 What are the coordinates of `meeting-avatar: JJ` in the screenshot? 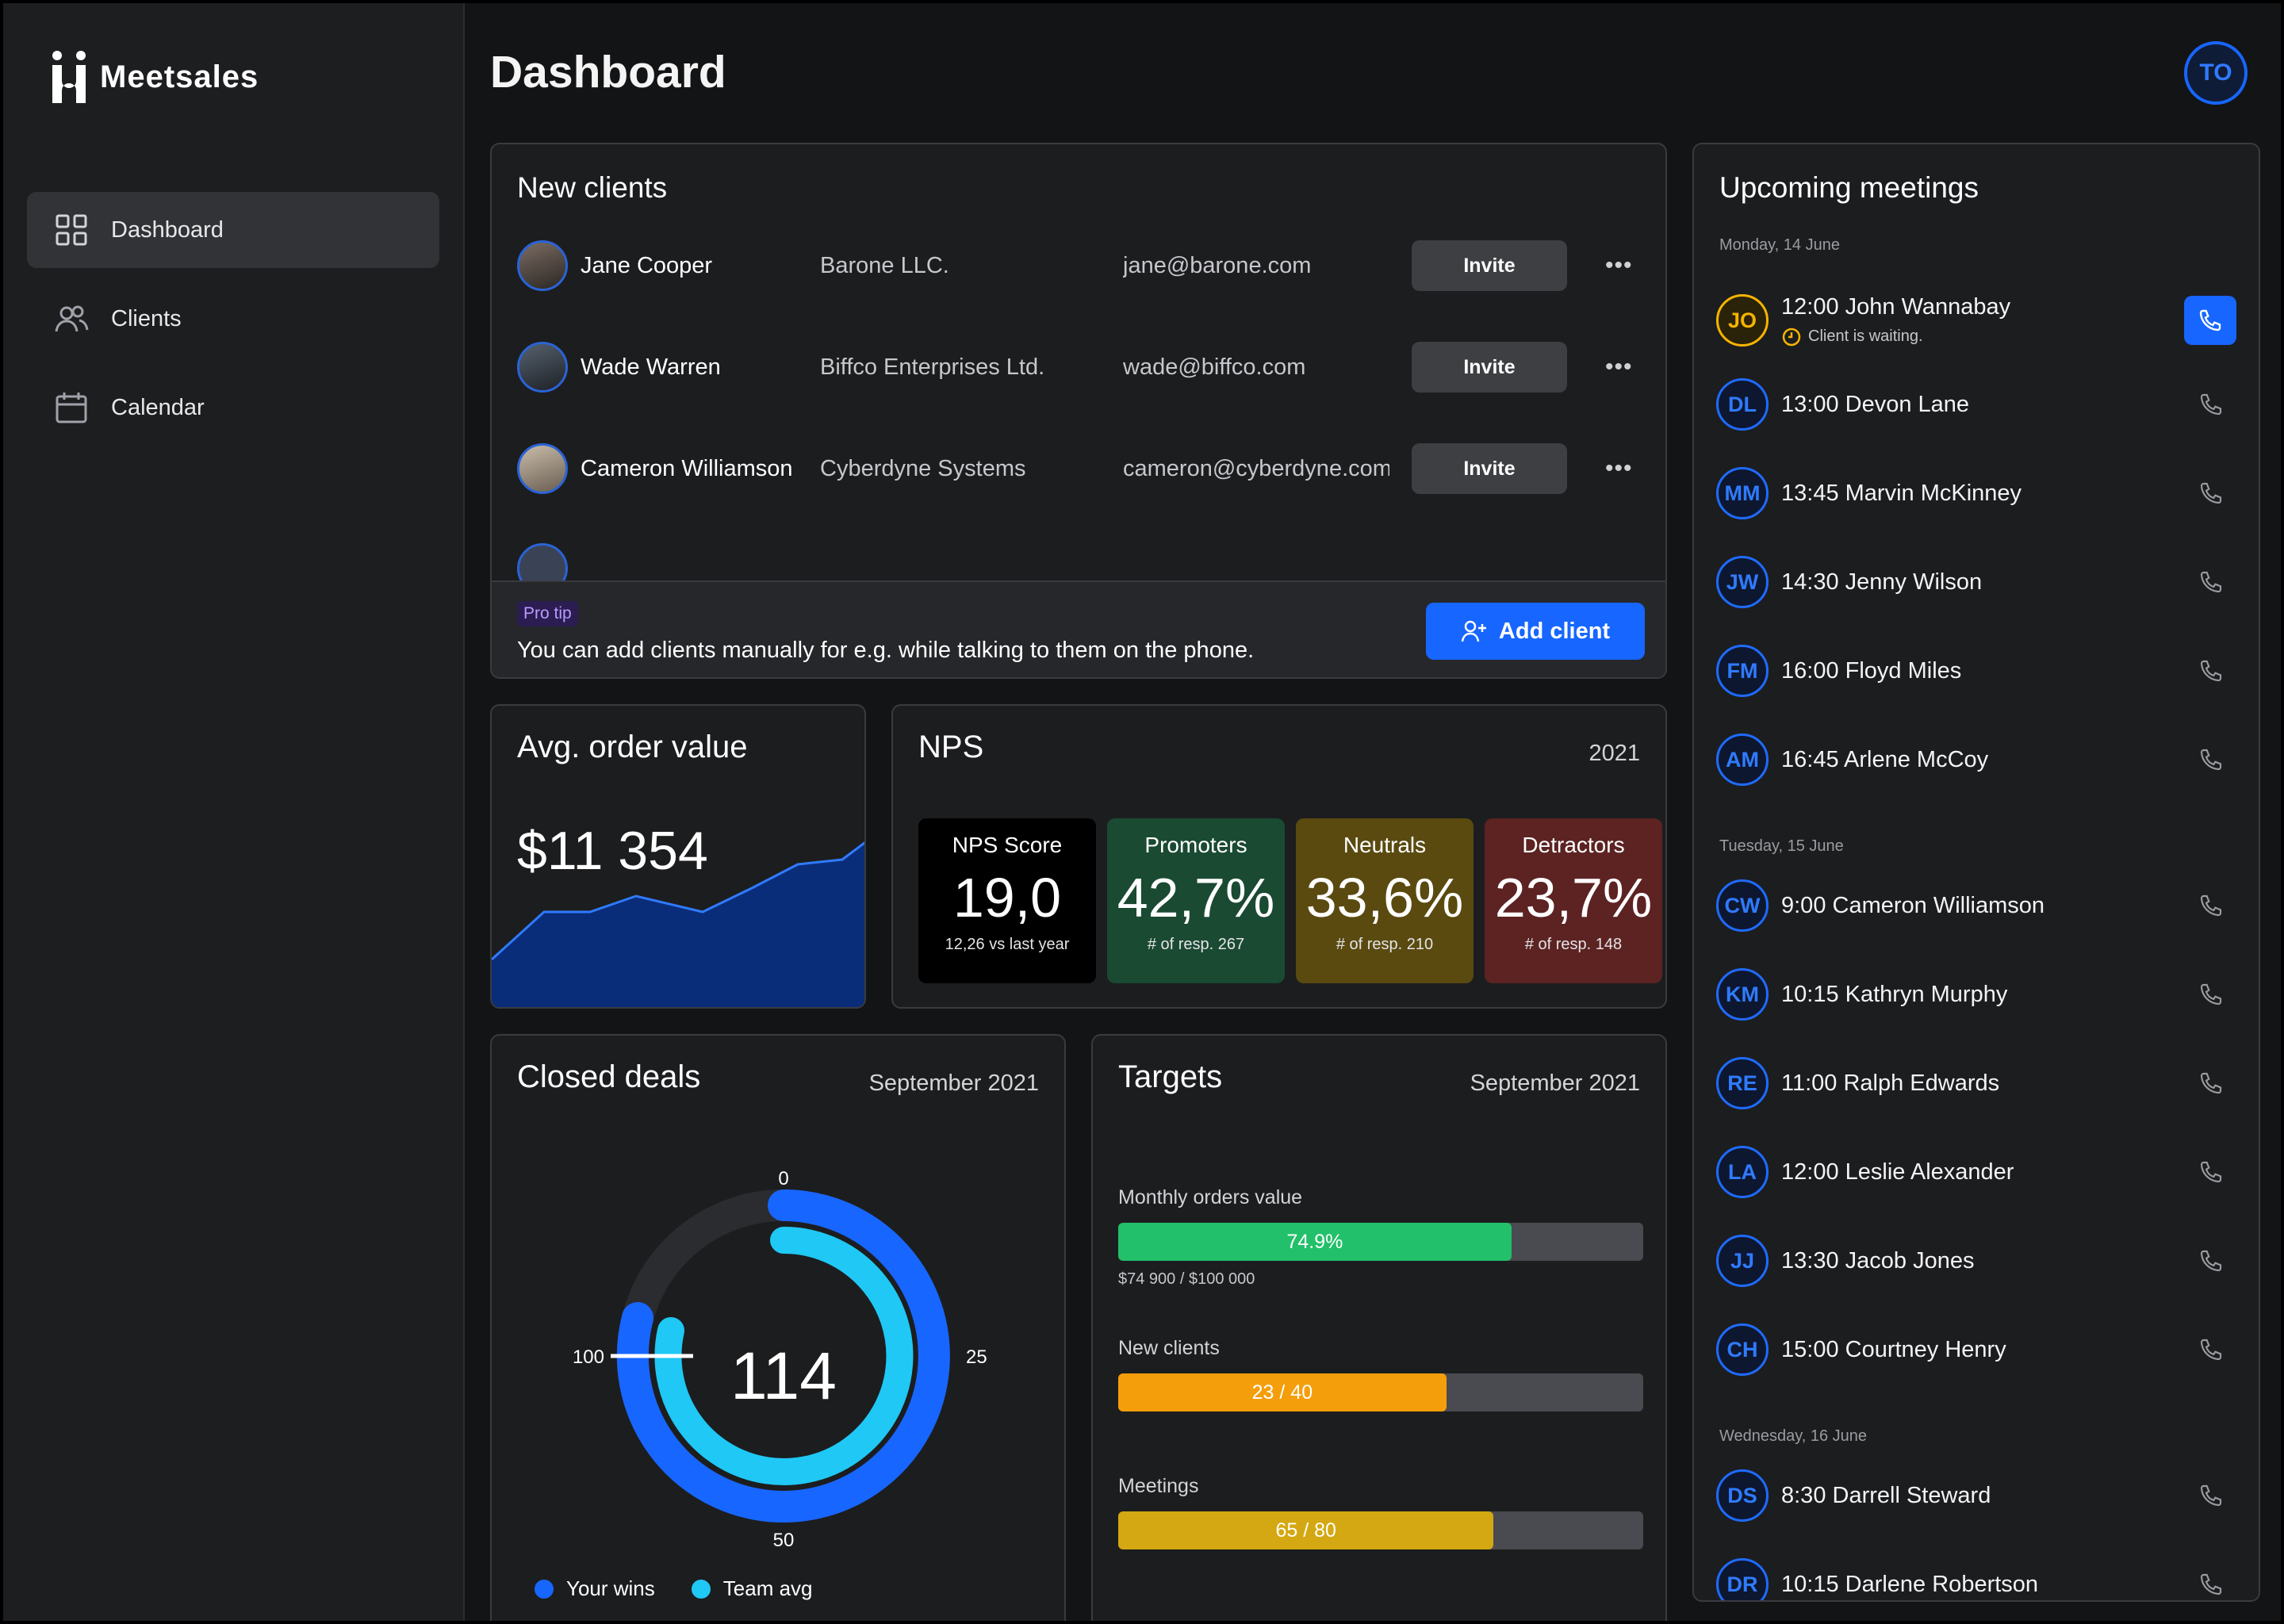 It's located at (1742, 1261).